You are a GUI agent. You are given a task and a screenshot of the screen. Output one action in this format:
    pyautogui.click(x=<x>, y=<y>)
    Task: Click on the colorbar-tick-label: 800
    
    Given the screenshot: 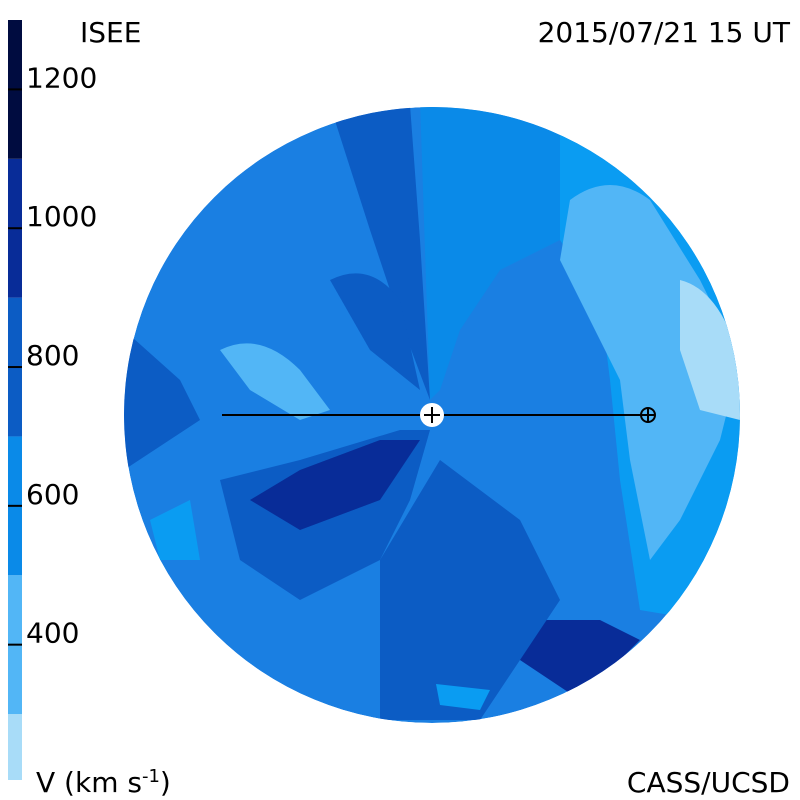 What is the action you would take?
    pyautogui.click(x=52, y=355)
    